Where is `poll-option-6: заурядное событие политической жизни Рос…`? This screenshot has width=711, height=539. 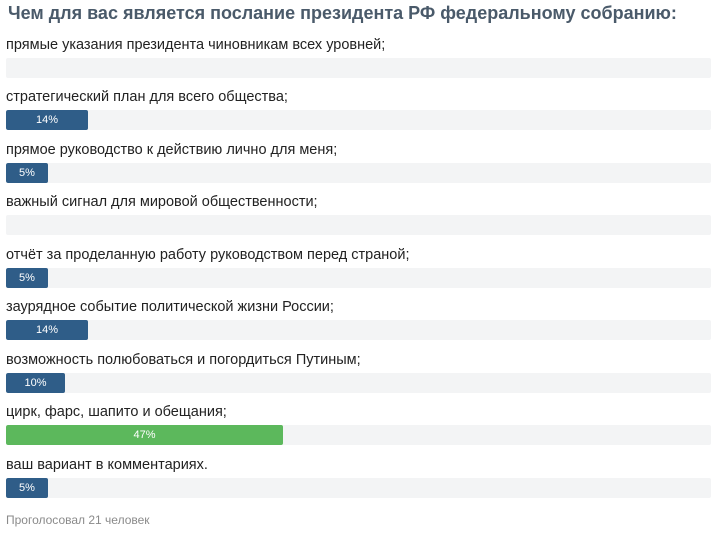 poll-option-6: заурядное событие политической жизни Рос… is located at coordinates (358, 324).